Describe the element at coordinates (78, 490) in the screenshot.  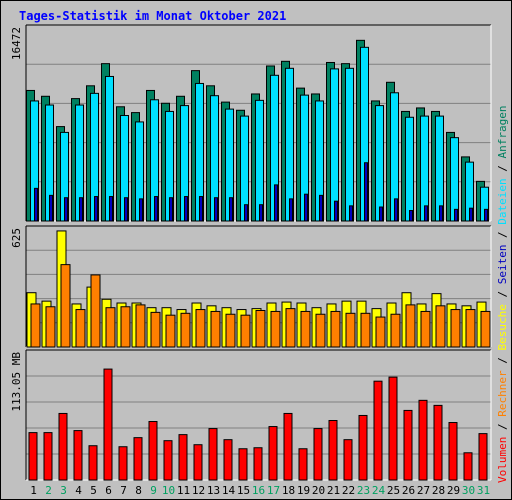
I see `day-tick-label: 4` at that location.